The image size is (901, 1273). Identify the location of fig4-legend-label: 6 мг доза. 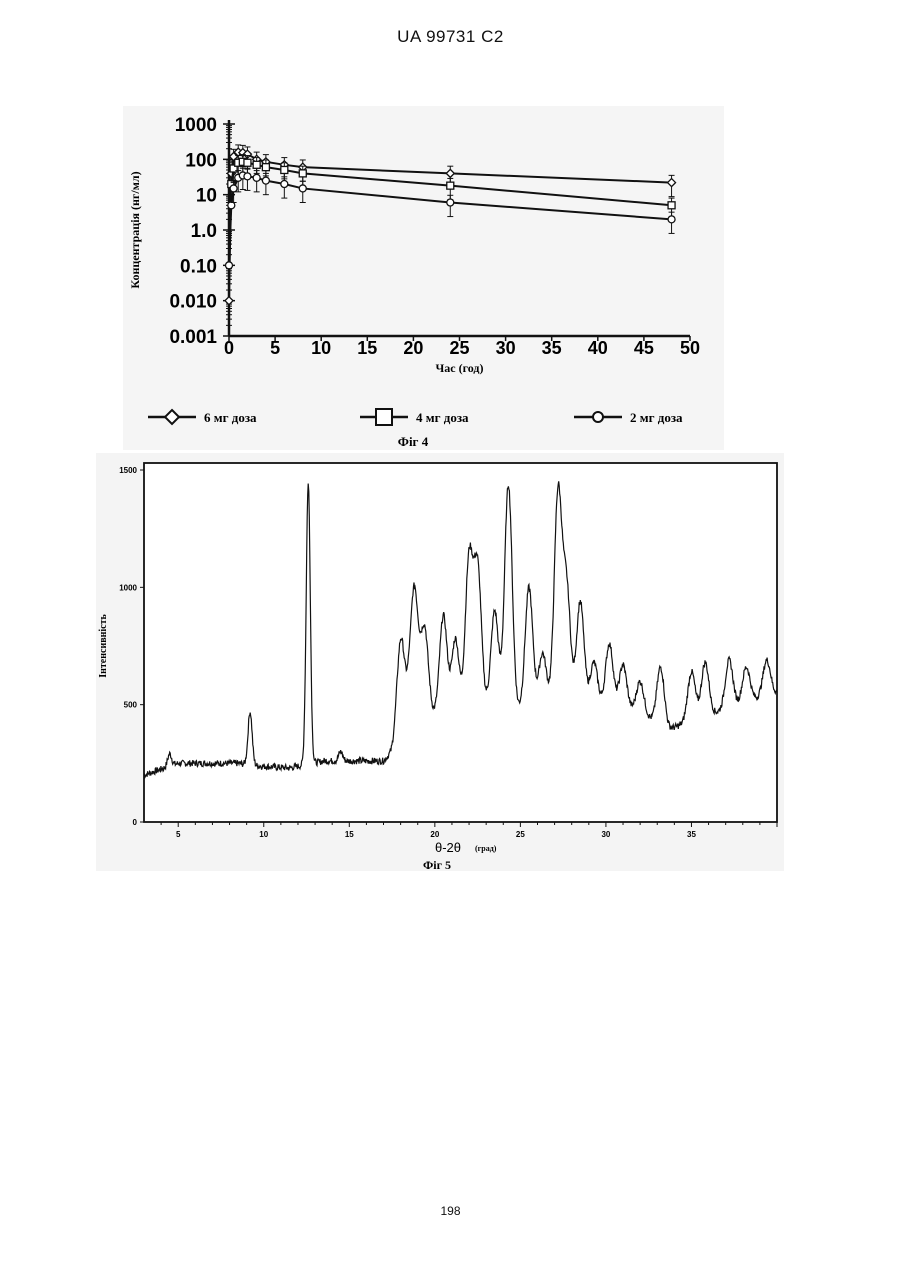
(230, 417).